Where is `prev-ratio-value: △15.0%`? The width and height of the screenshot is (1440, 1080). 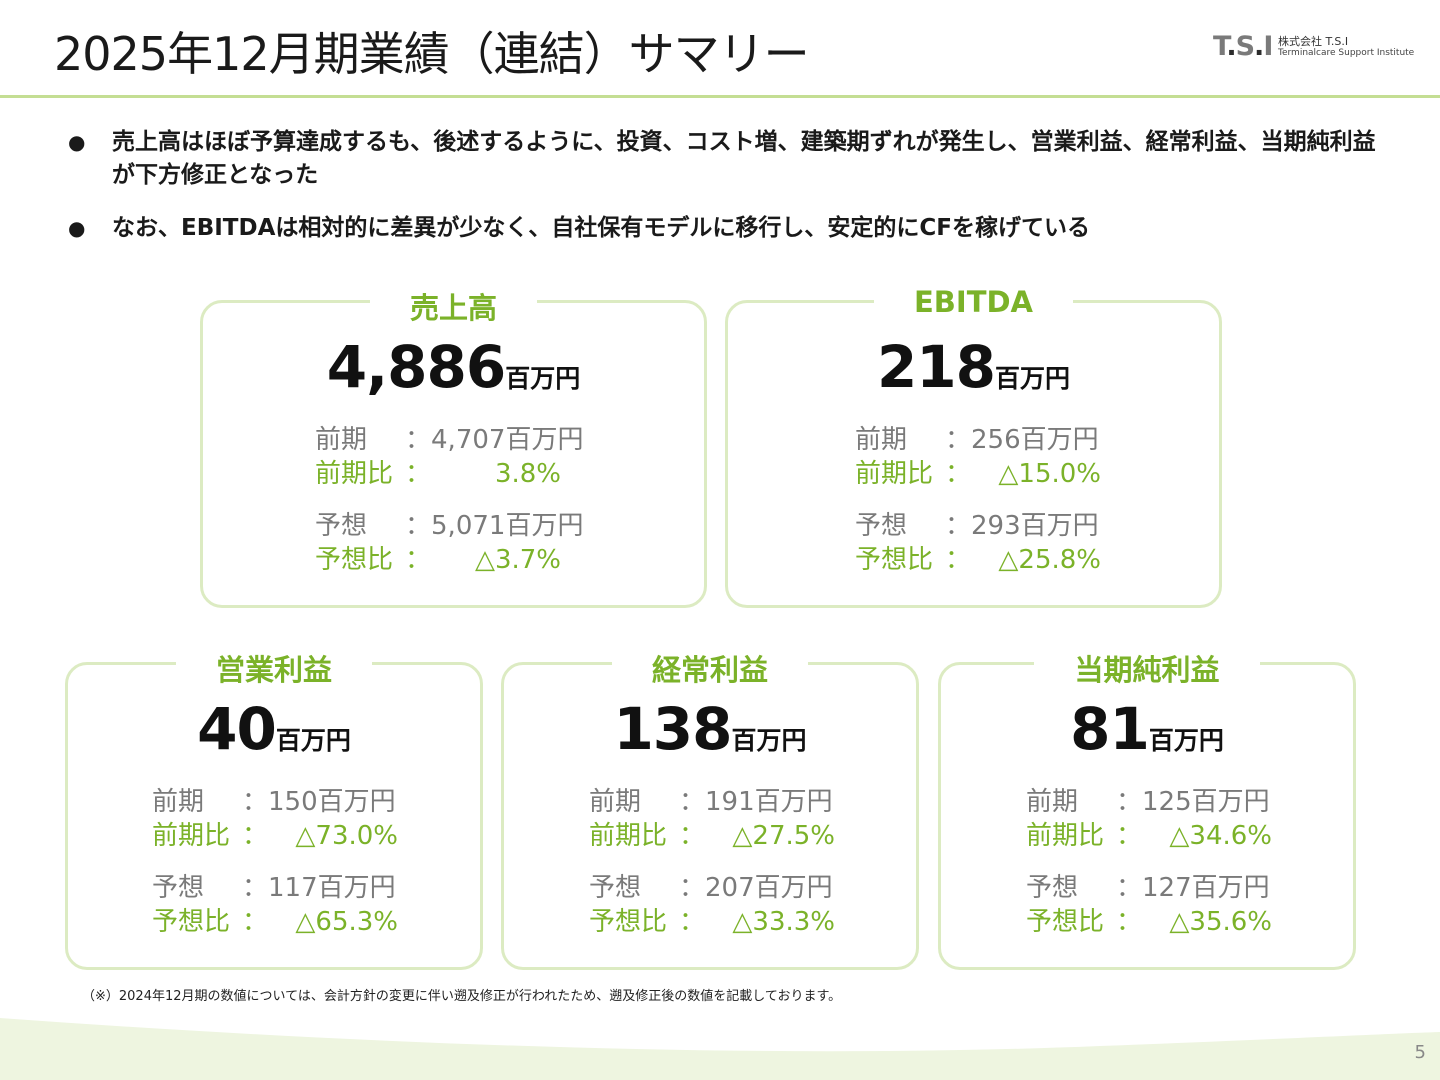 prev-ratio-value: △15.0% is located at coordinates (1050, 474).